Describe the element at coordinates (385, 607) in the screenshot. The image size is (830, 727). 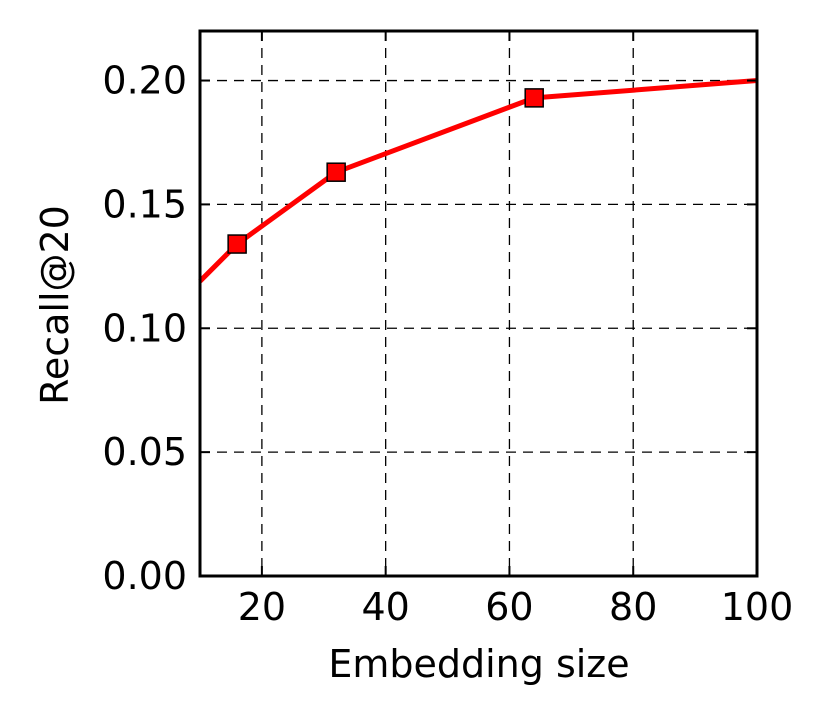
I see `x-tick-label: 40` at that location.